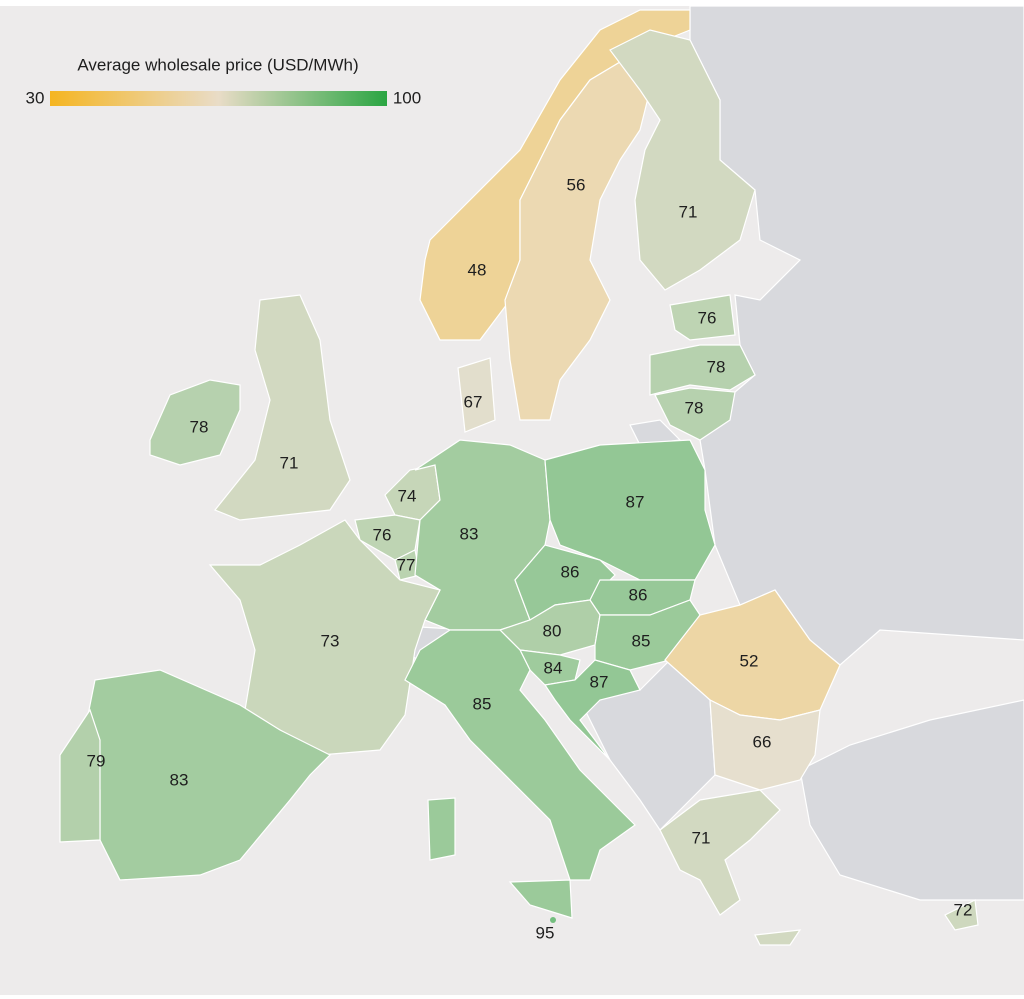  I want to click on value-label: 77, so click(406, 564).